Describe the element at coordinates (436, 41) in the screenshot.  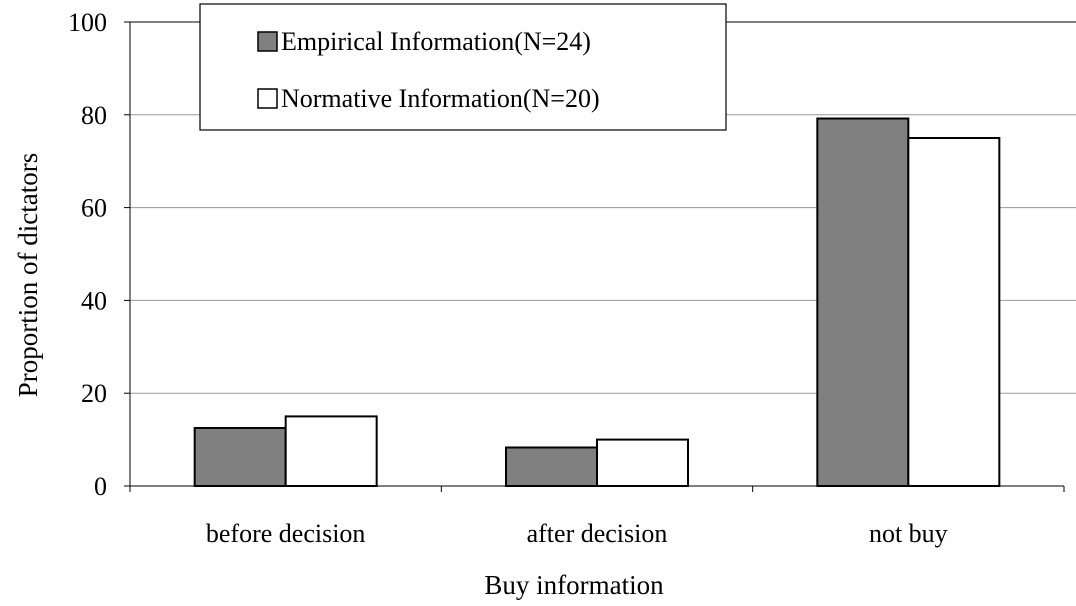
I see `legend-label-empirical: Empirical Information(N=24)` at that location.